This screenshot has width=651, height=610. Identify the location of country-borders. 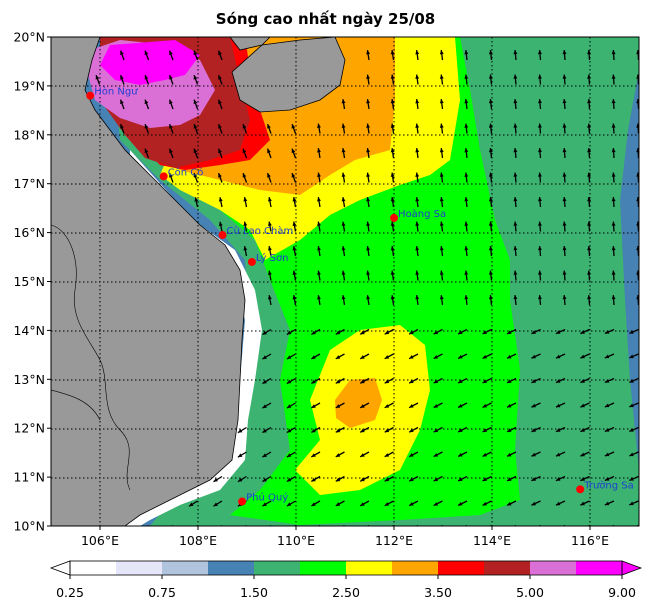
(91, 357).